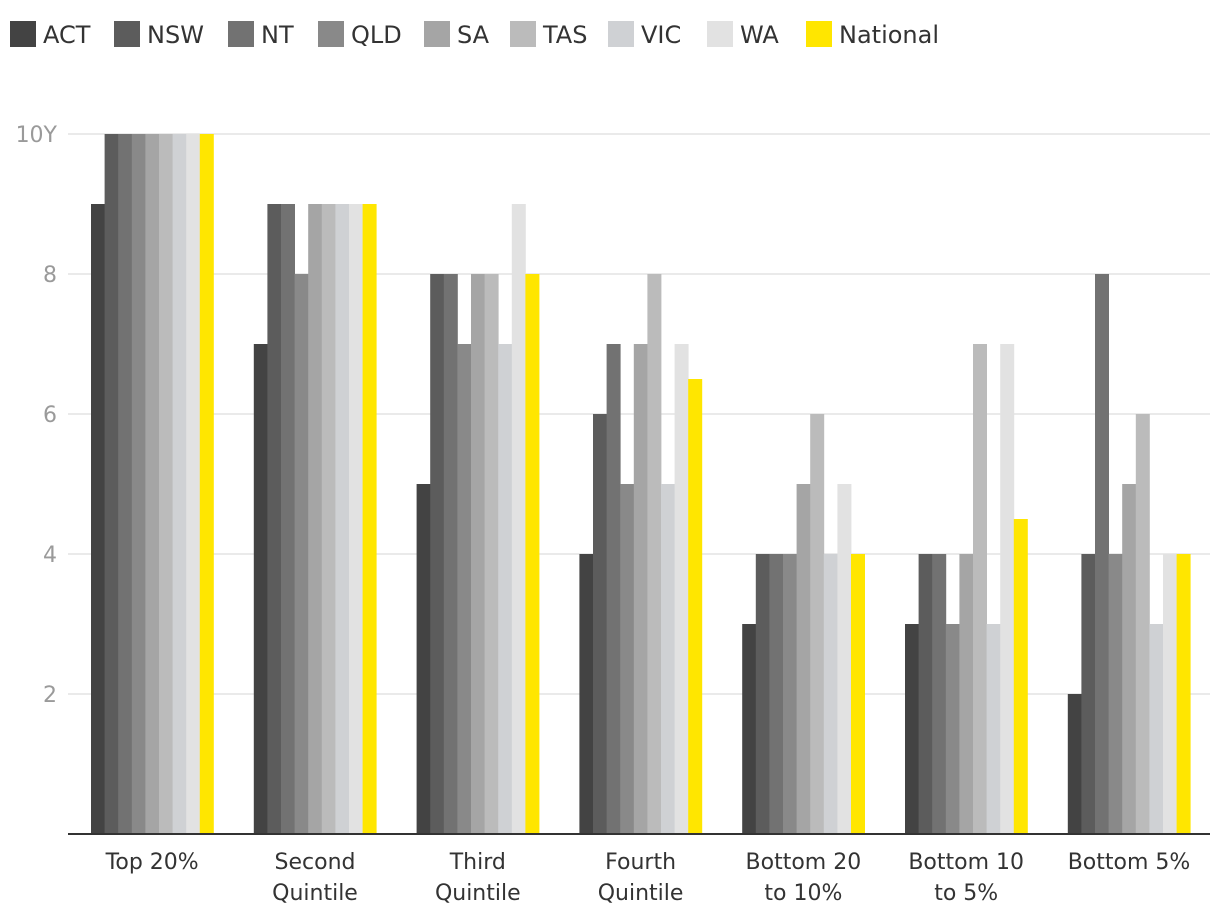 The image size is (1220, 924). I want to click on x-tick-label-fourth-quintile-line-1: Fourth, so click(640, 862).